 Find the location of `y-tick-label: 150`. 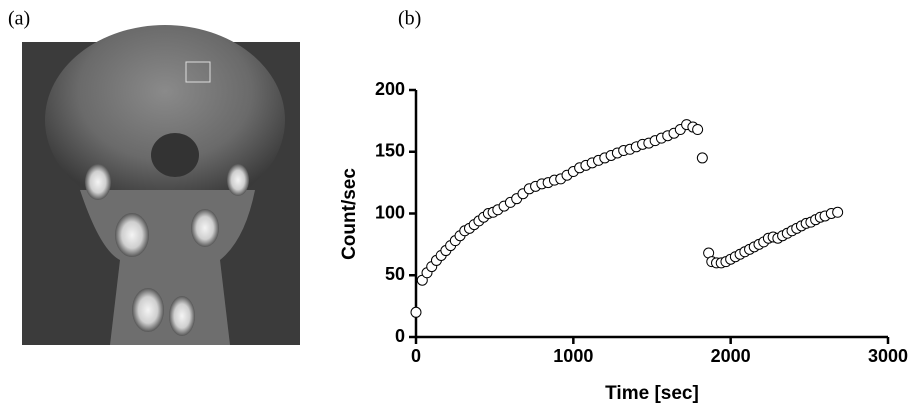

y-tick-label: 150 is located at coordinates (390, 151).